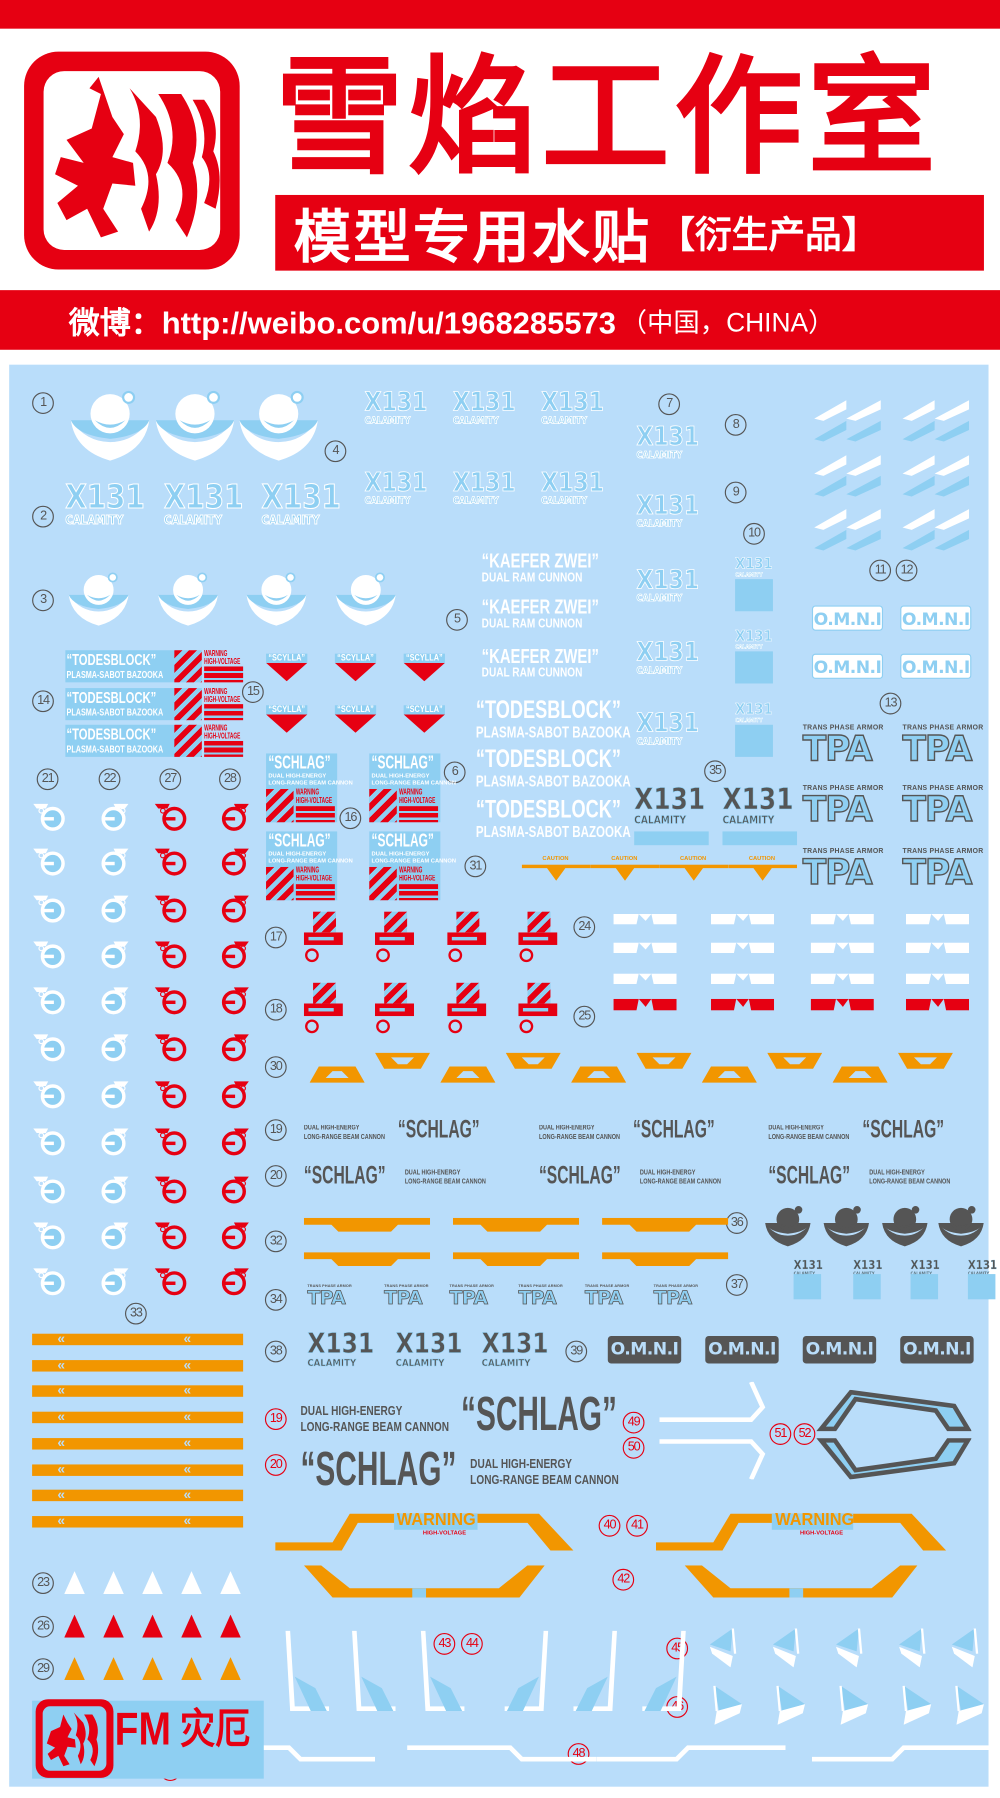  What do you see at coordinates (624, 859) in the screenshot?
I see `caution-text: CAUTION` at bounding box center [624, 859].